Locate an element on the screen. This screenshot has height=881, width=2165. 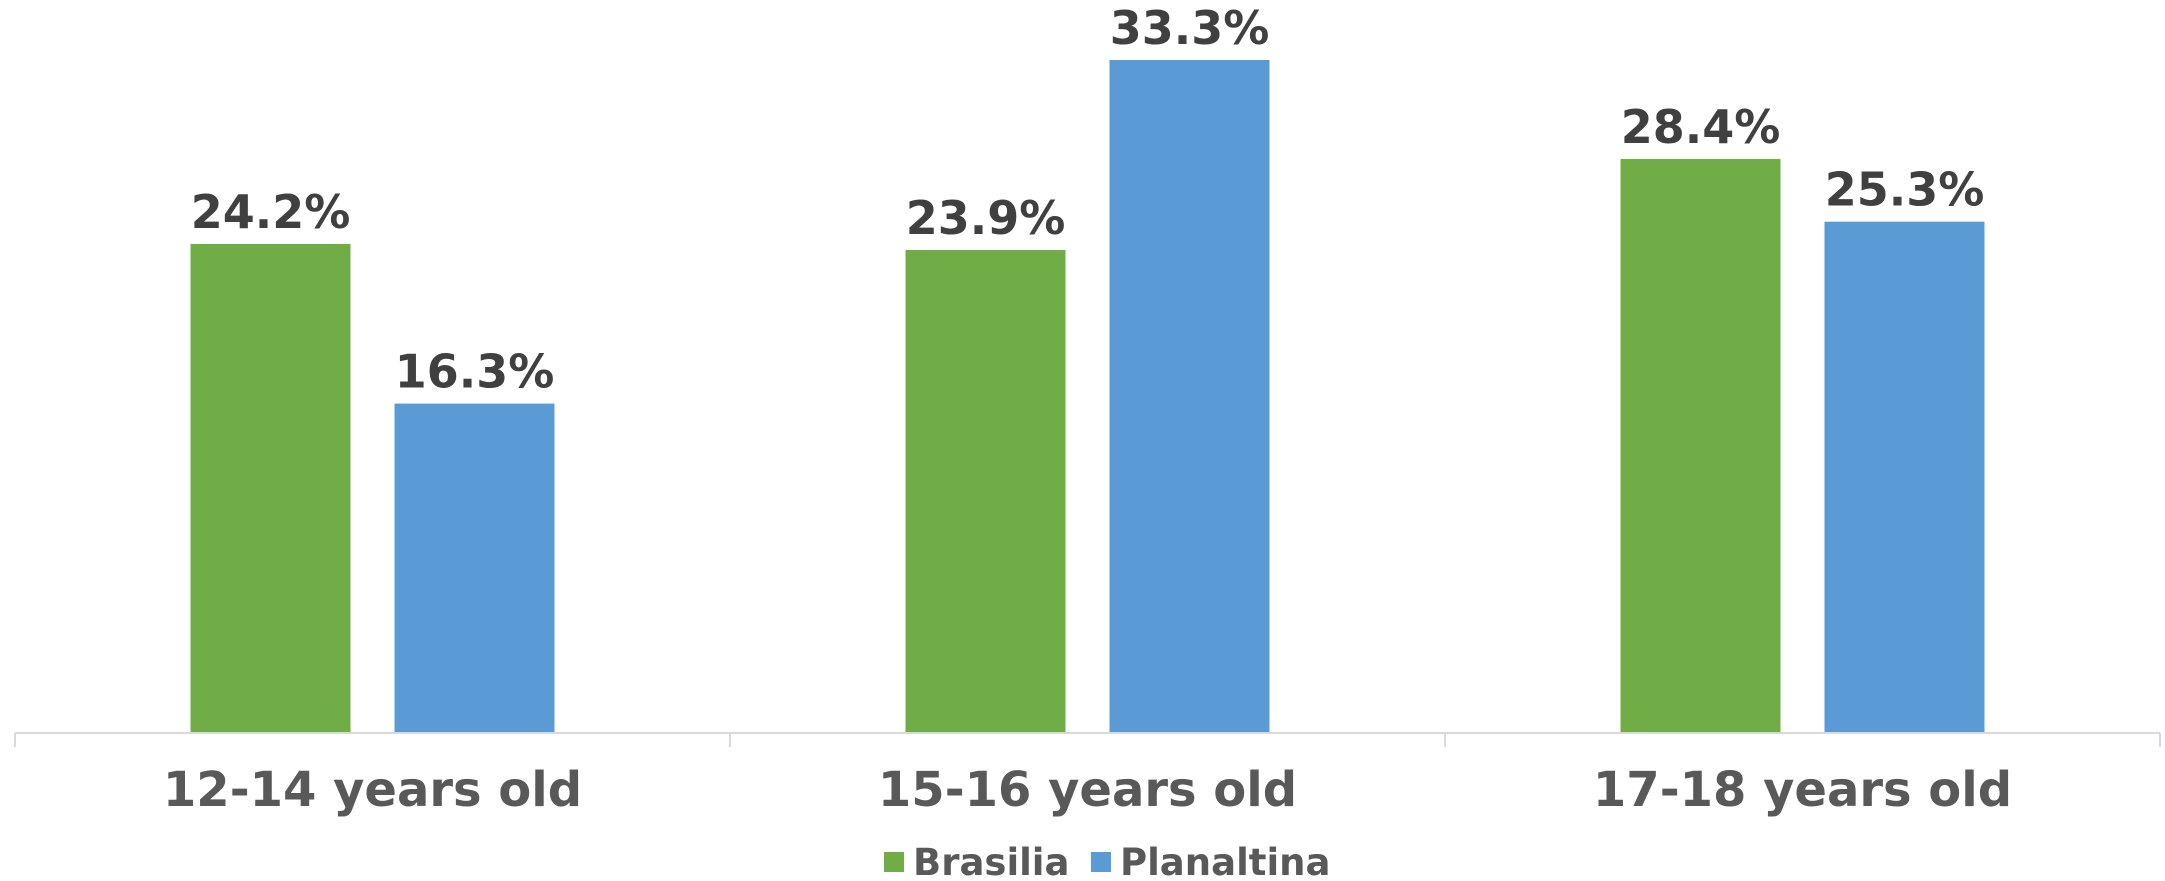
value-label-brasilia-2: 23.9% is located at coordinates (986, 218).